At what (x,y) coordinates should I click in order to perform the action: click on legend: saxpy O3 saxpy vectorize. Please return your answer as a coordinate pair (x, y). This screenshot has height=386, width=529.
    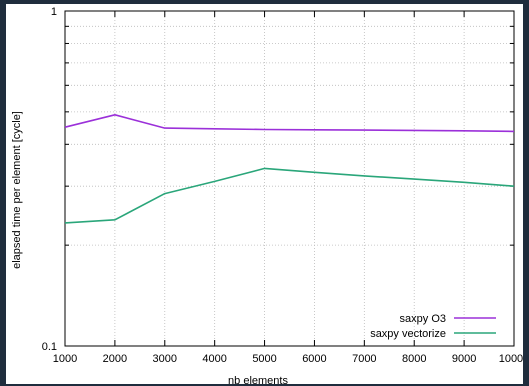
    Looking at the image, I should click on (433, 326).